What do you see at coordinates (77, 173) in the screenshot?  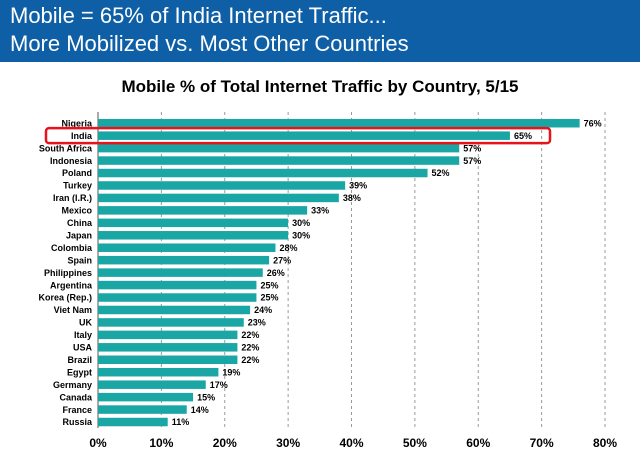 I see `category-label: Poland` at bounding box center [77, 173].